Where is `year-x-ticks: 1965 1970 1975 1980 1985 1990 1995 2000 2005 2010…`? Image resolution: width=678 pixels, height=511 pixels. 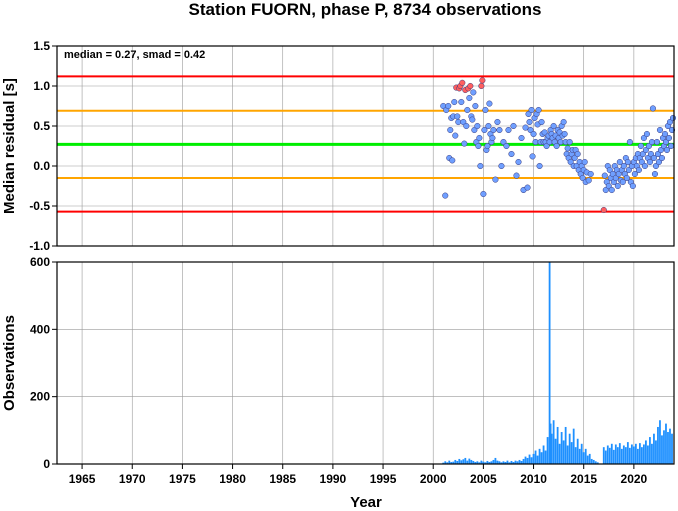 year-x-ticks: 1965 1970 1975 1980 1985 1990 1995 2000 2005 2010… is located at coordinates (358, 475).